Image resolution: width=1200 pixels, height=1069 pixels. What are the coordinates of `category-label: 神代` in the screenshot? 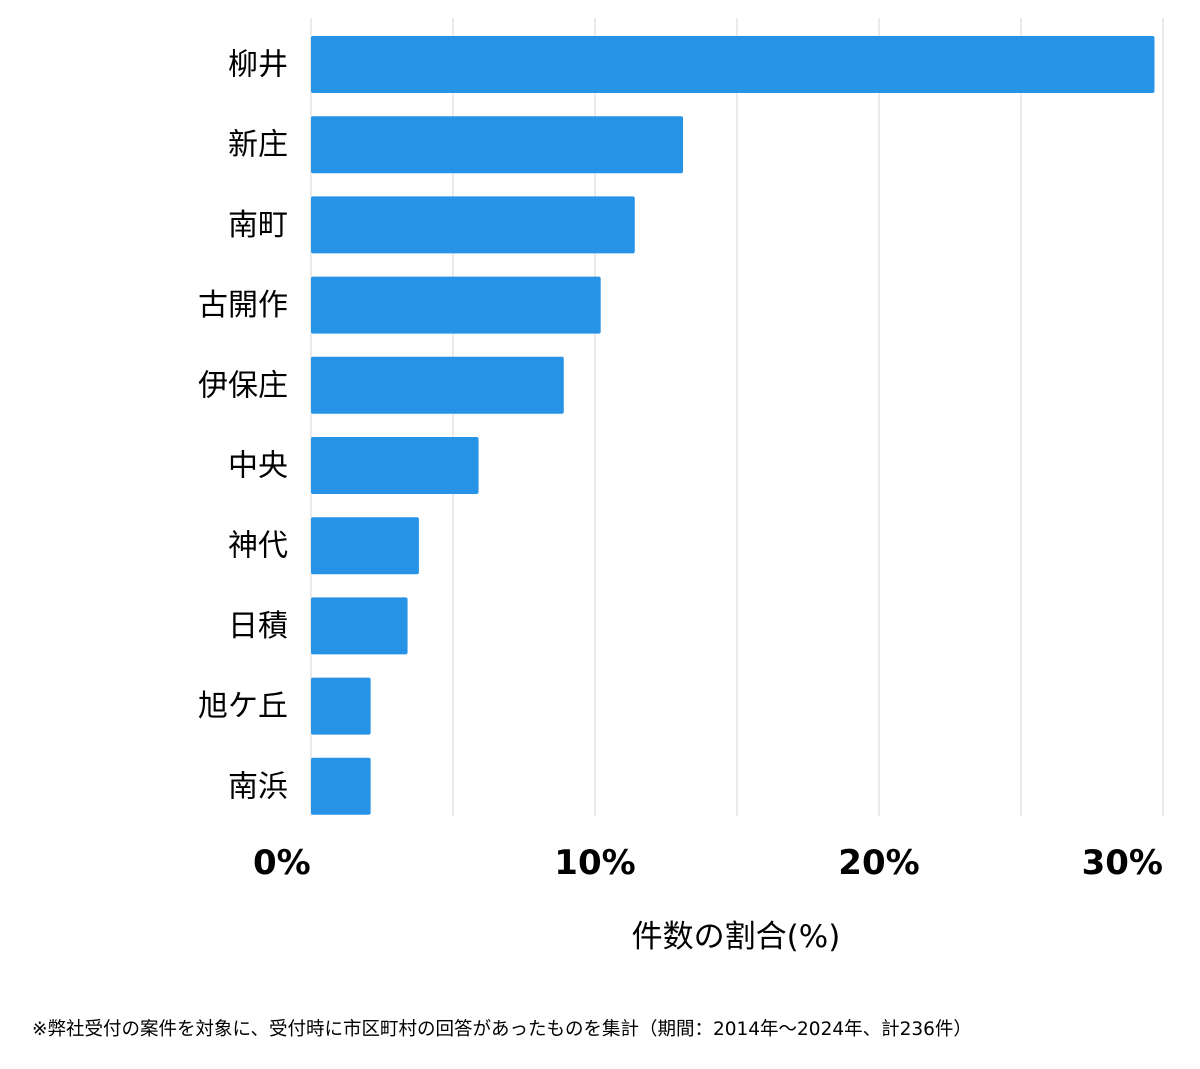 It's located at (258, 546).